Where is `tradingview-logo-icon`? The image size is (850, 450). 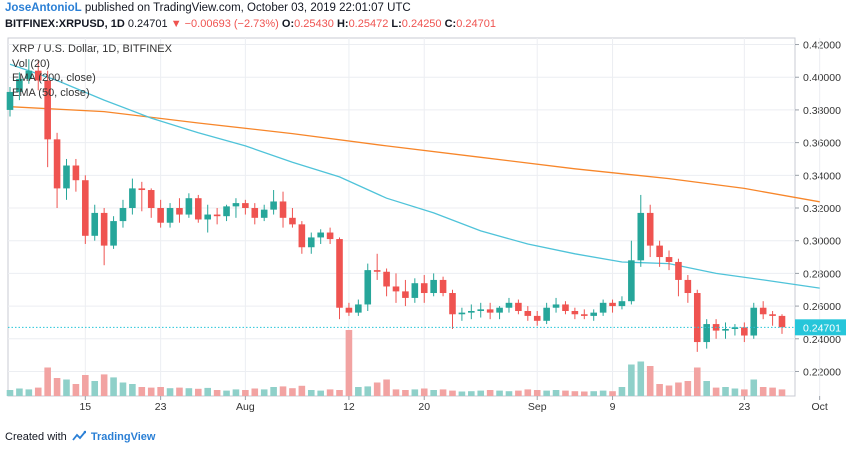 tradingview-logo-icon is located at coordinates (79, 435).